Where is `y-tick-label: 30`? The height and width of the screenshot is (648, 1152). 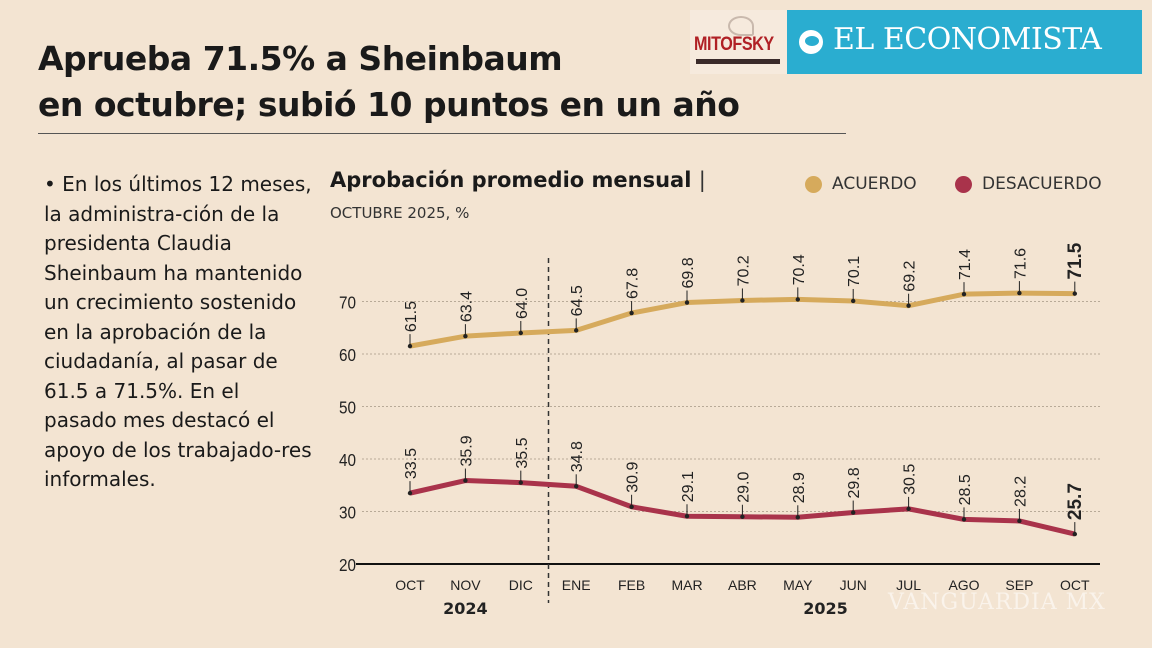
y-tick-label: 30 is located at coordinates (347, 512).